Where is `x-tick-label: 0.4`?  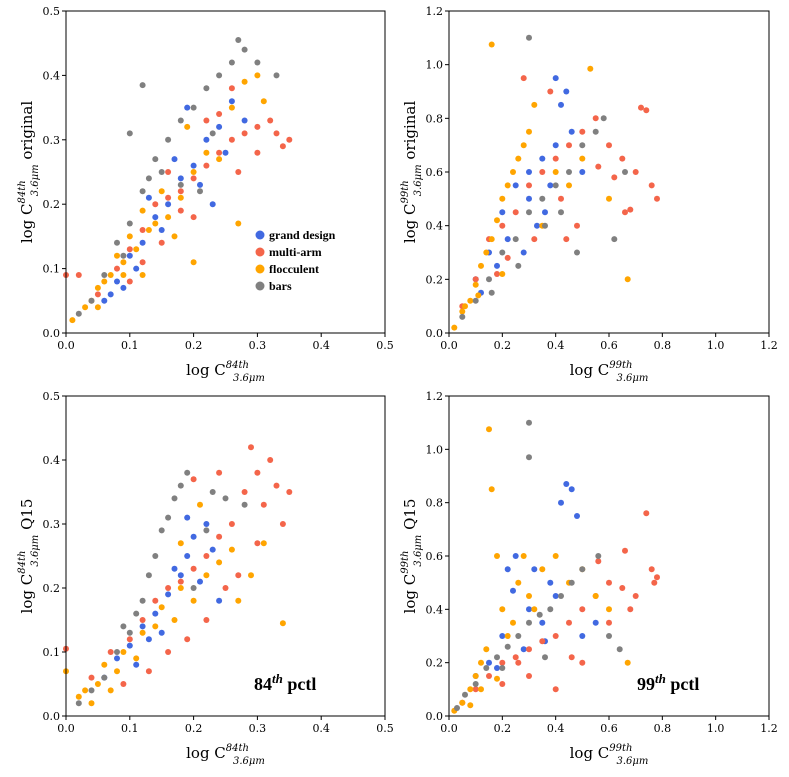 x-tick-label: 0.4 is located at coordinates (321, 728).